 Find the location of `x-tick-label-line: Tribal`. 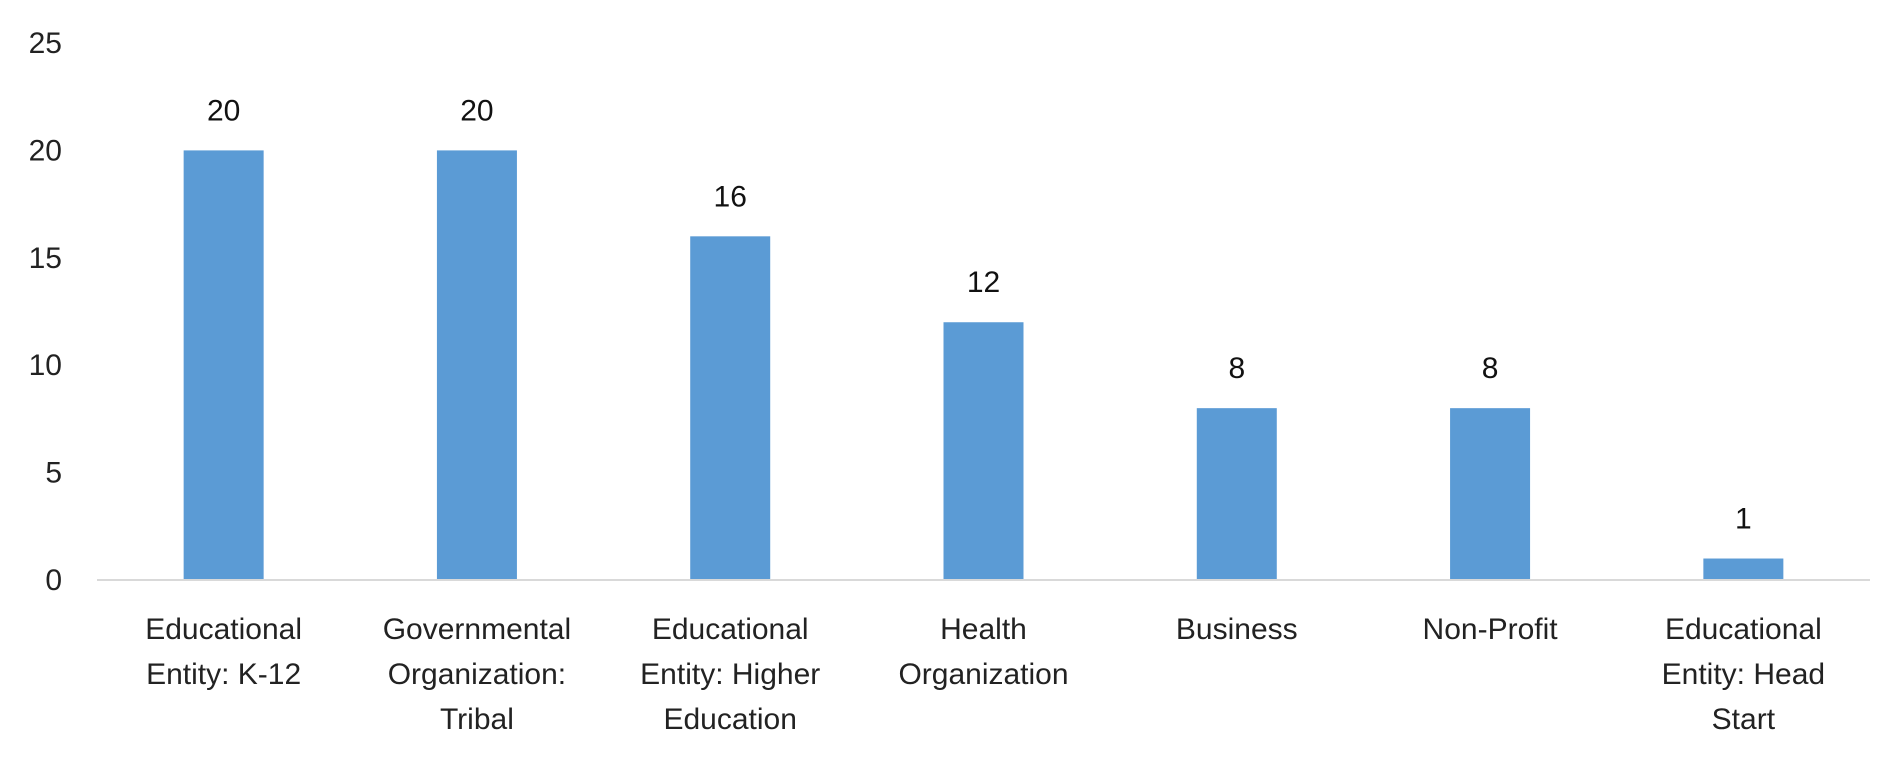

x-tick-label-line: Tribal is located at coordinates (477, 719).